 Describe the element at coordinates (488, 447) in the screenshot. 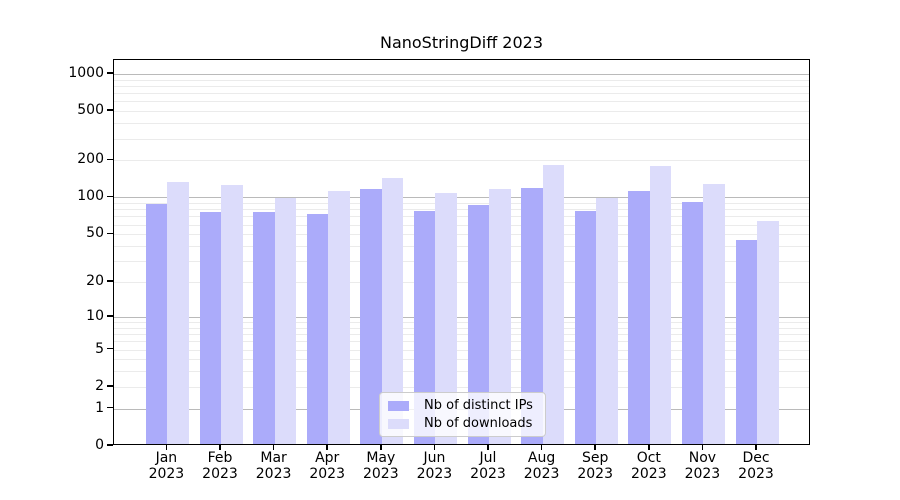

I see `x-tick-jul` at that location.